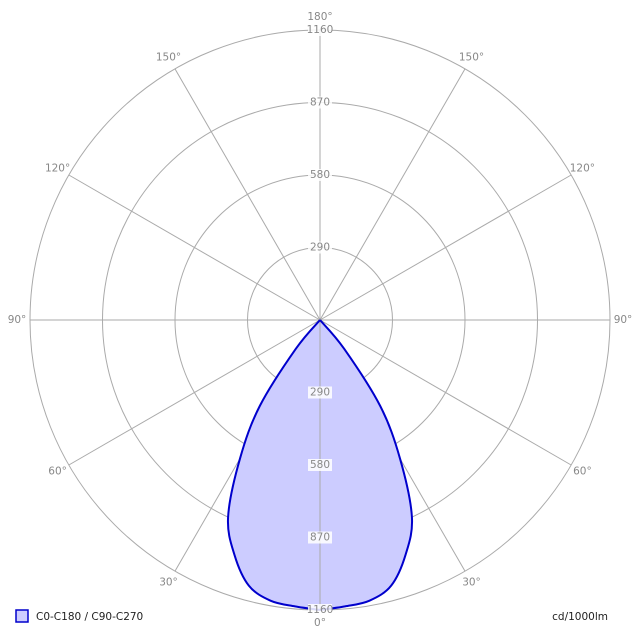 This screenshot has height=640, width=640. Describe the element at coordinates (22, 616) in the screenshot. I see `legend-swatch` at that location.